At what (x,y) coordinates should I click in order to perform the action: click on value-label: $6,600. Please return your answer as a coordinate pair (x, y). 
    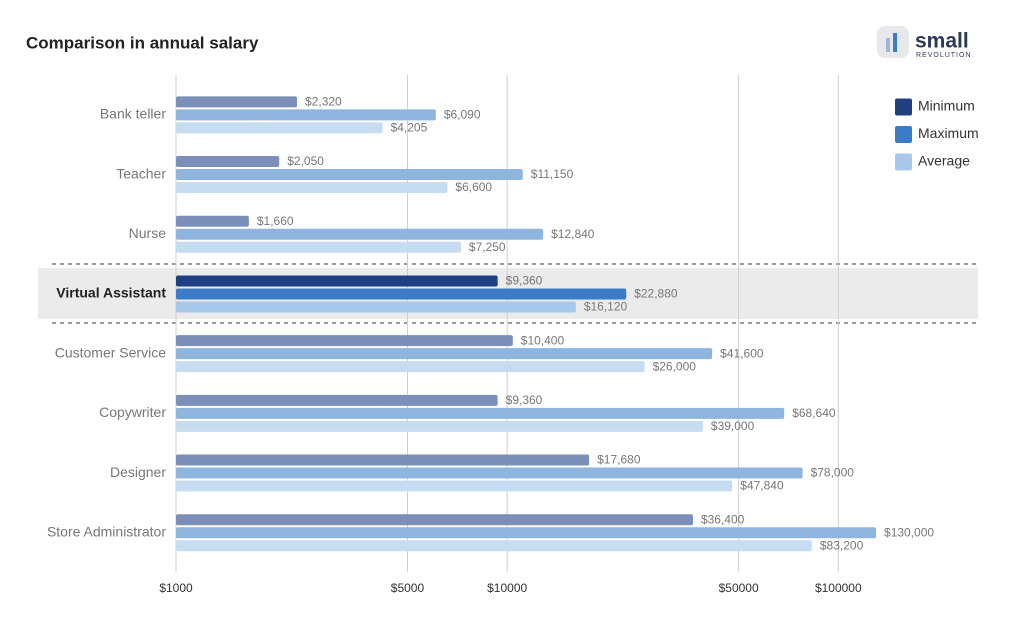
    Looking at the image, I should click on (473, 187).